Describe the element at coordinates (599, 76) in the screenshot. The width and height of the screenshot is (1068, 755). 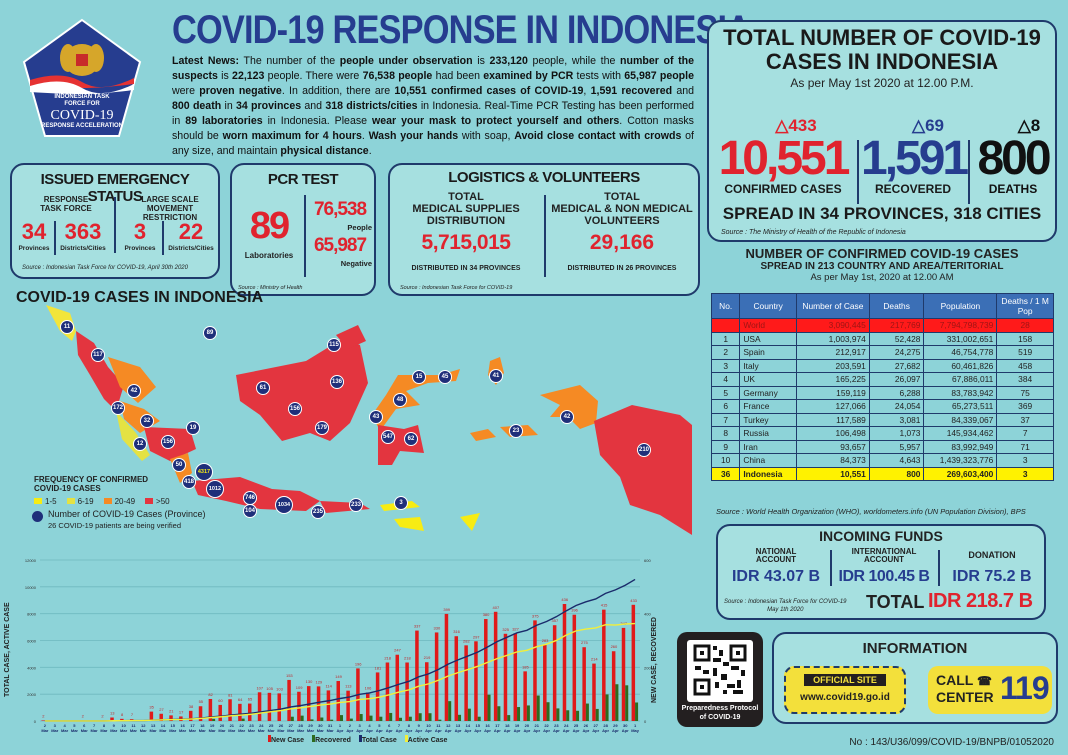
I see `news-text: tests with` at that location.